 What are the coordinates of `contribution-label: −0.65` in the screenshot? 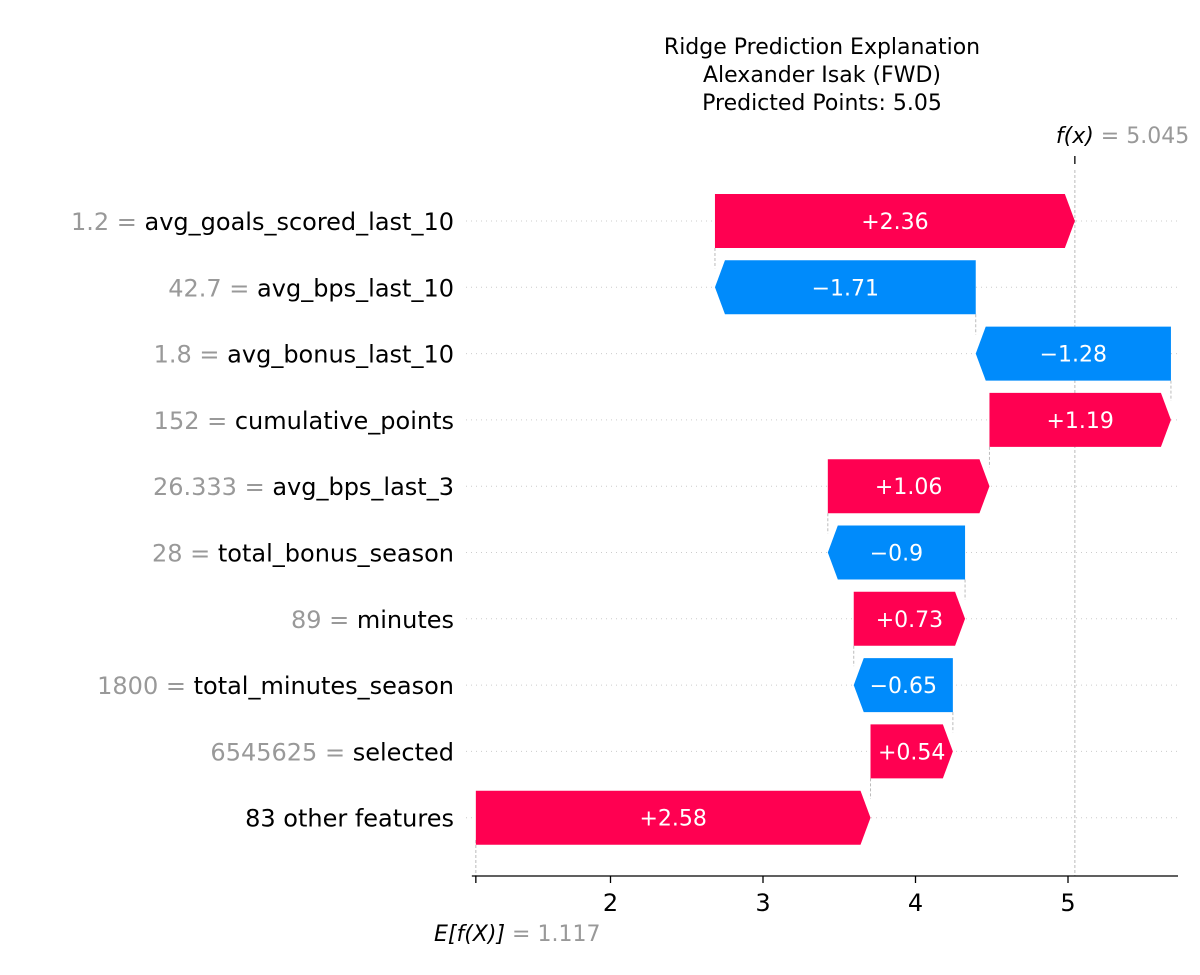 It's located at (903, 686).